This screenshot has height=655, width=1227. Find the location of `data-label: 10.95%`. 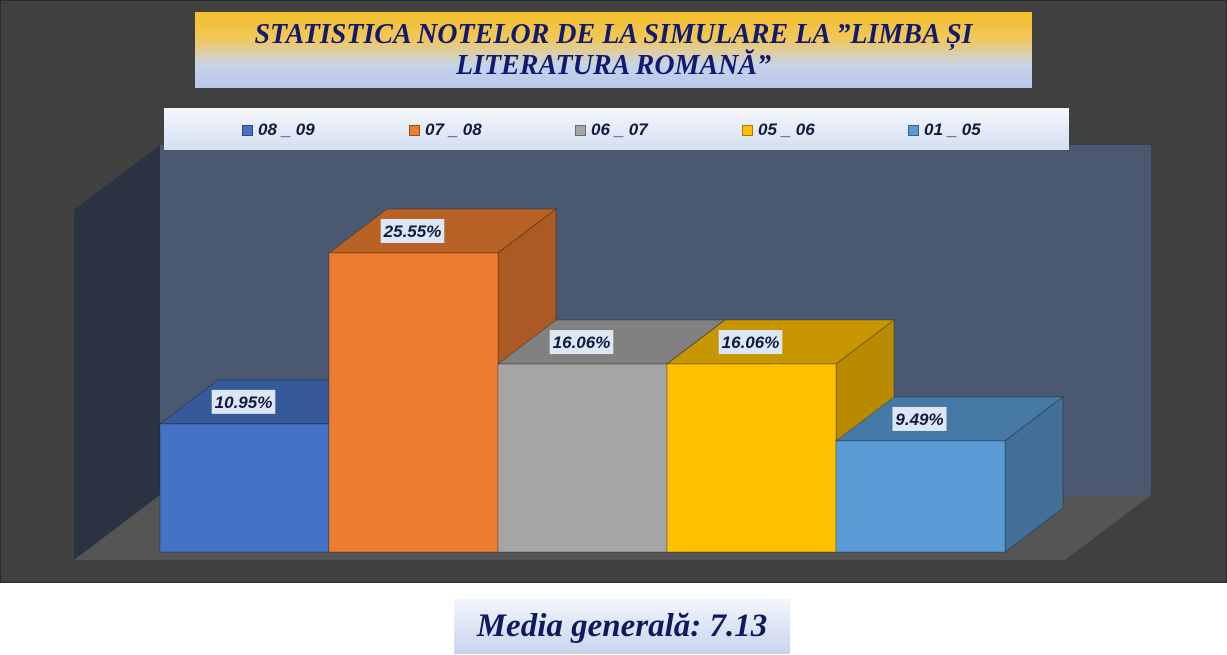

data-label: 10.95% is located at coordinates (243, 401).